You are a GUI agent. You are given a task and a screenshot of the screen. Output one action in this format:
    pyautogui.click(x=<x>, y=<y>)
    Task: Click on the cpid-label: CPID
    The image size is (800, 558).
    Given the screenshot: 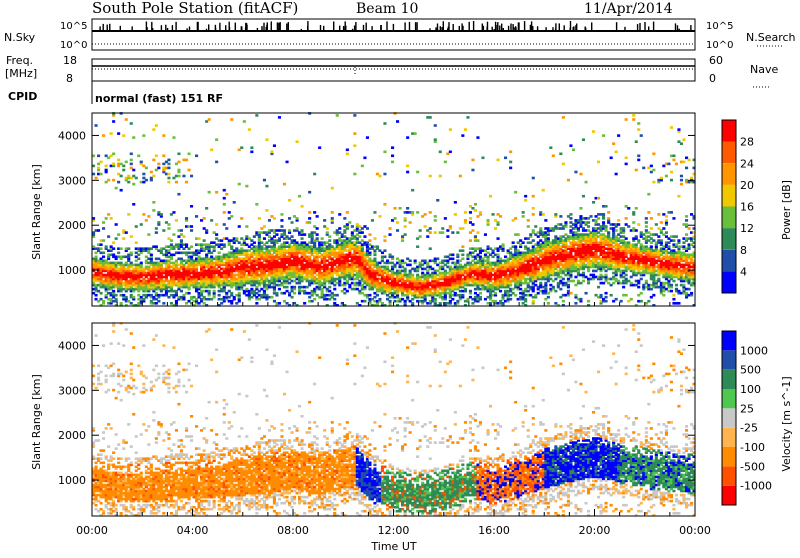 What is the action you would take?
    pyautogui.click(x=22, y=96)
    